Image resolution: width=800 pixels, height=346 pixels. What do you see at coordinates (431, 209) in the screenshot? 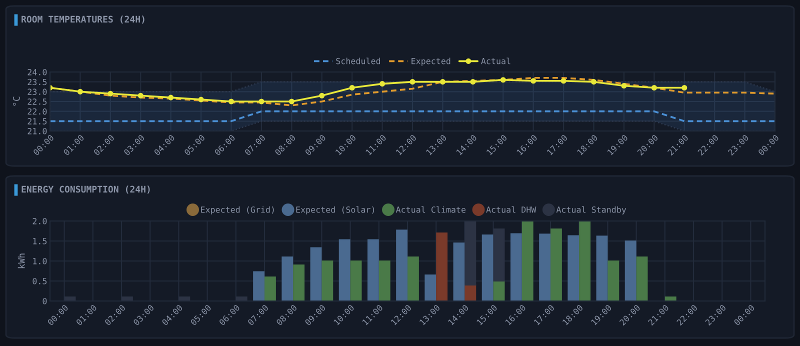
I see `legend-label: Actual Climate` at bounding box center [431, 209].